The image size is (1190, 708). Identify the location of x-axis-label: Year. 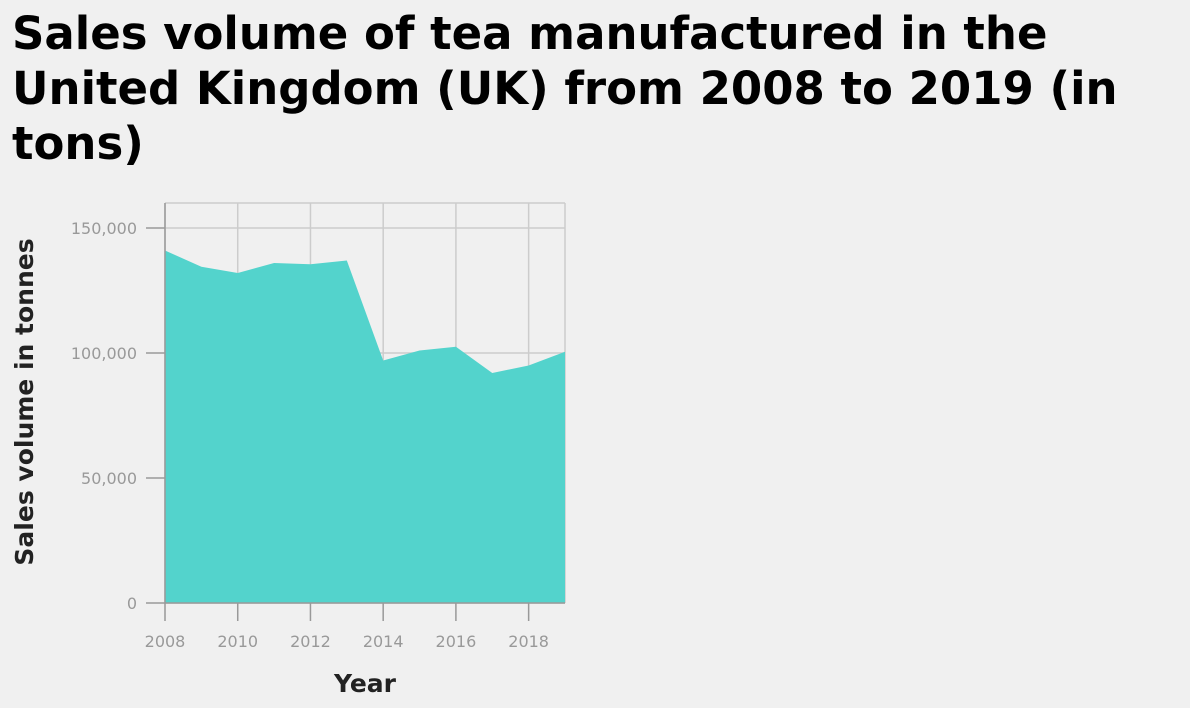
(365, 683).